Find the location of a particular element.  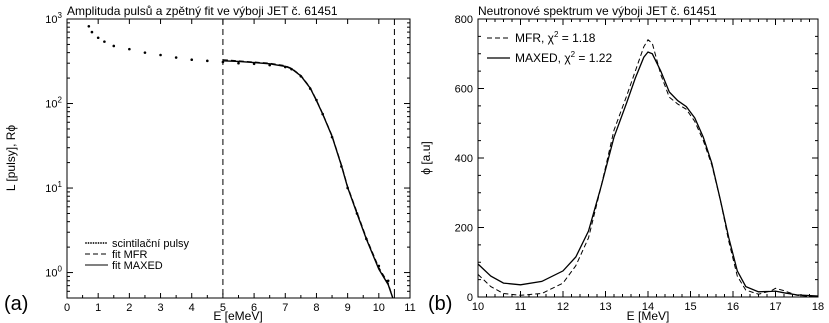

b-ytick-label: 0 is located at coordinates (470, 298).